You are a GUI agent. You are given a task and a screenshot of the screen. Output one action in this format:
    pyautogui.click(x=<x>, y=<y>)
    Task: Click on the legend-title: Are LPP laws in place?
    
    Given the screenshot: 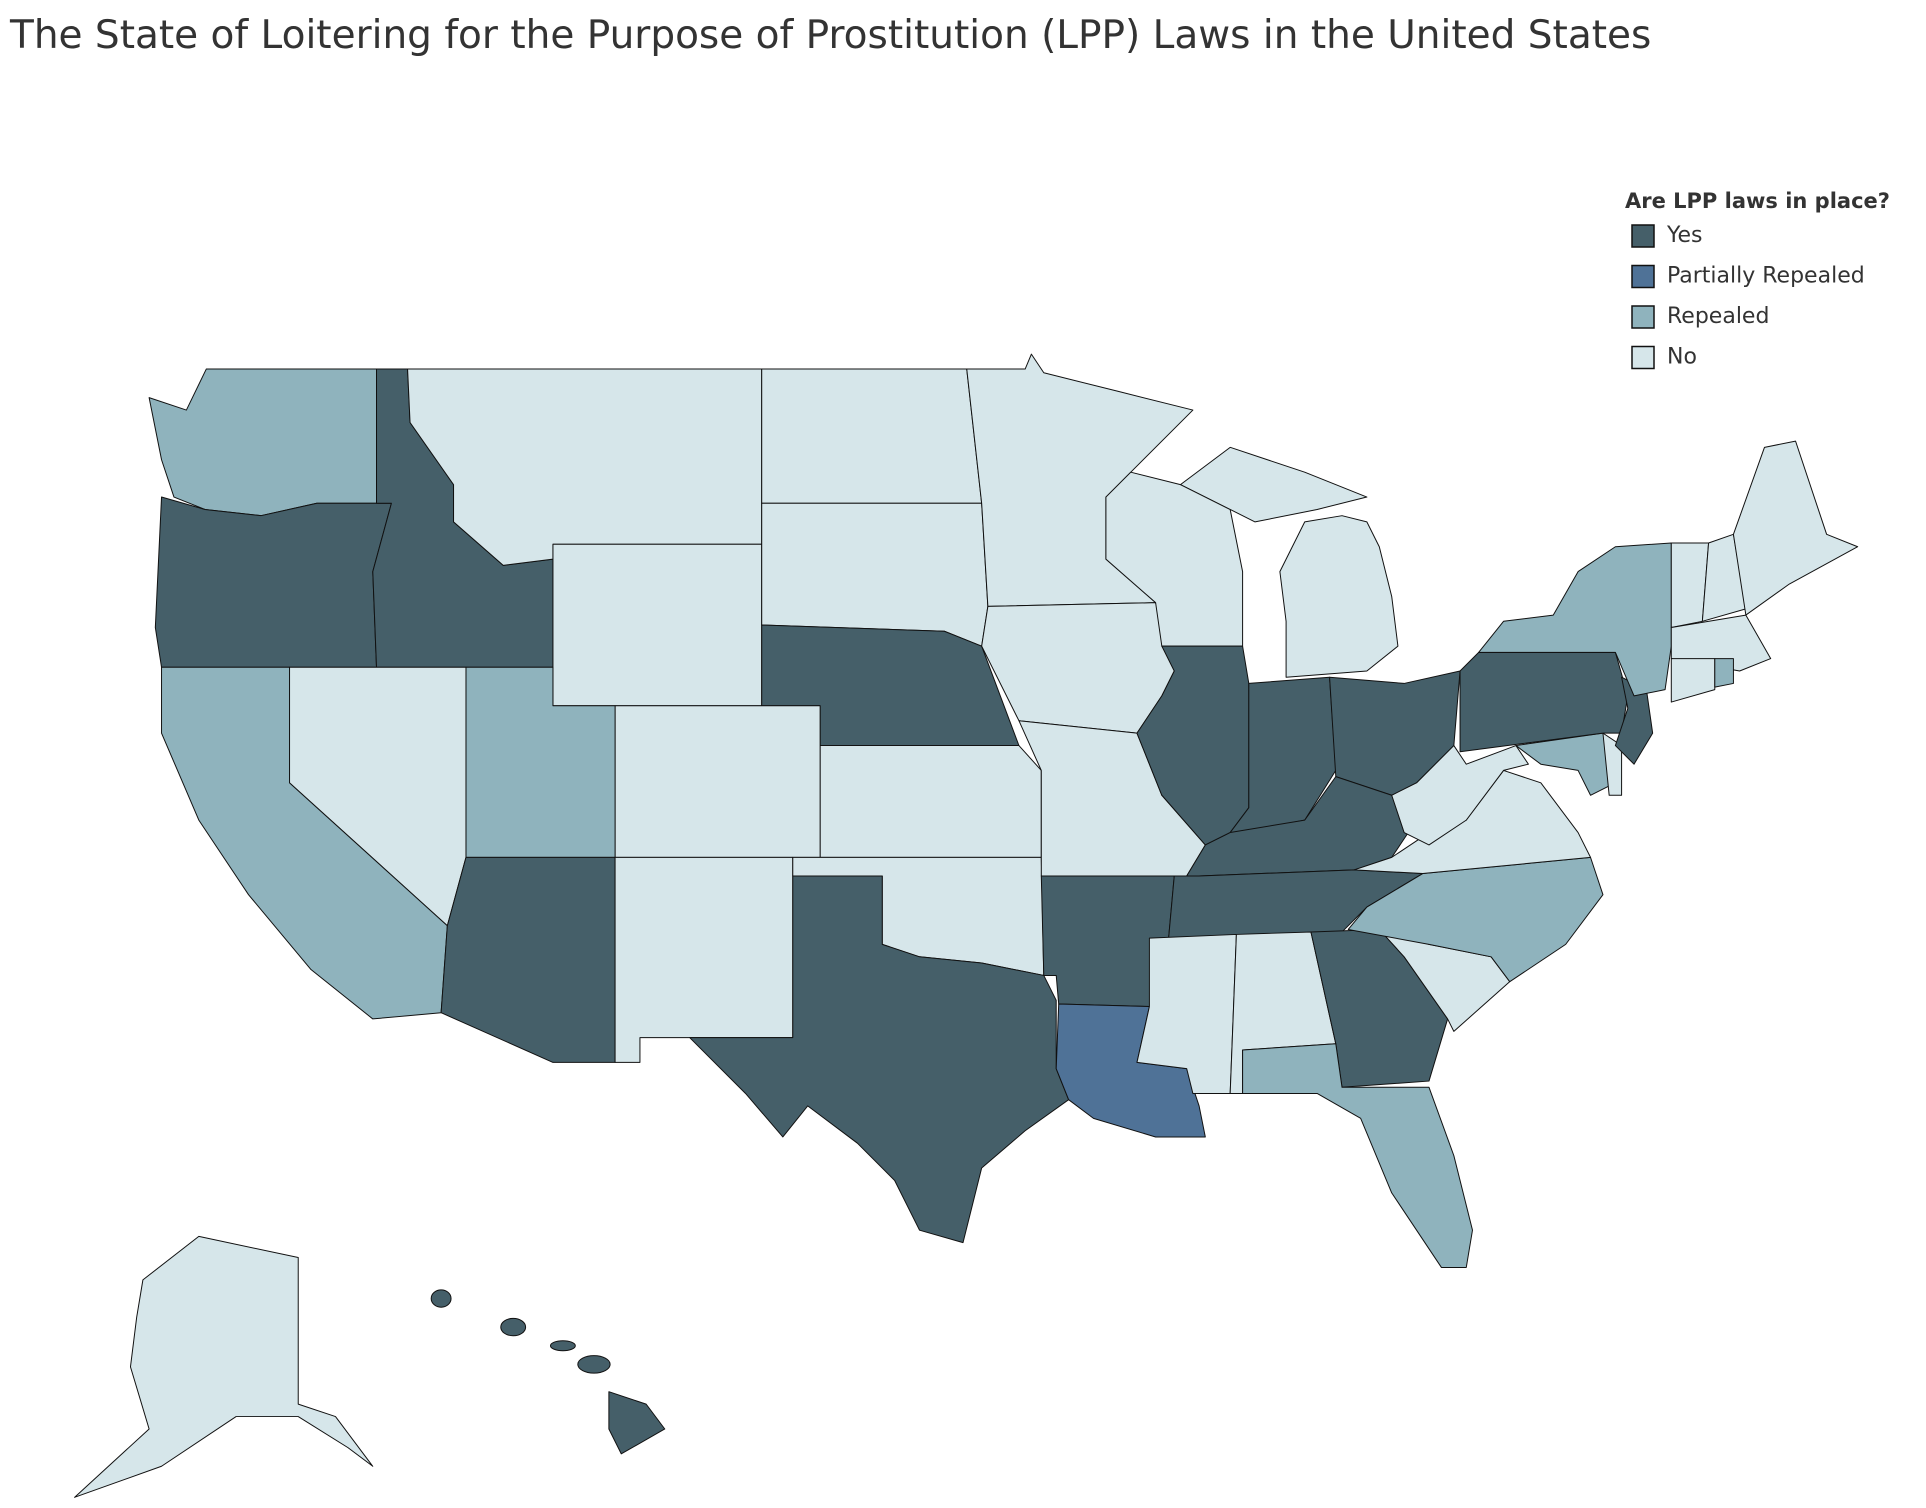 What is the action you would take?
    pyautogui.click(x=1757, y=201)
    